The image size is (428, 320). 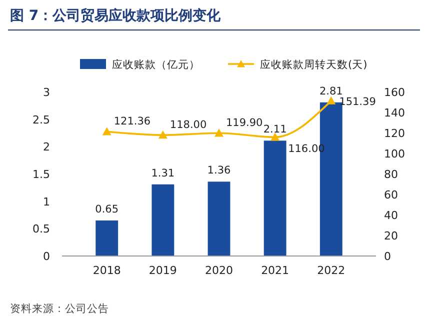 I want to click on y-tick-label: 3, so click(x=46, y=92).